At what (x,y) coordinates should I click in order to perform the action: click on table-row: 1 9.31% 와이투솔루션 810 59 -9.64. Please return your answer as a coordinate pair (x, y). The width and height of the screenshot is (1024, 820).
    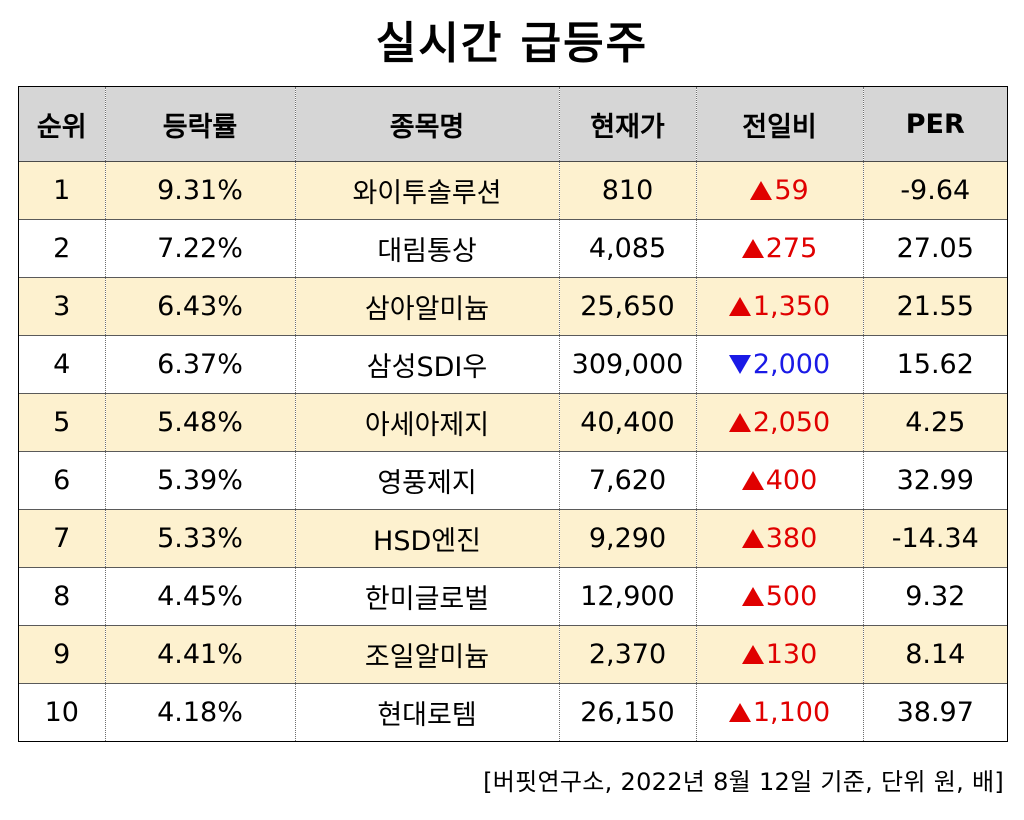
    Looking at the image, I should click on (513, 190).